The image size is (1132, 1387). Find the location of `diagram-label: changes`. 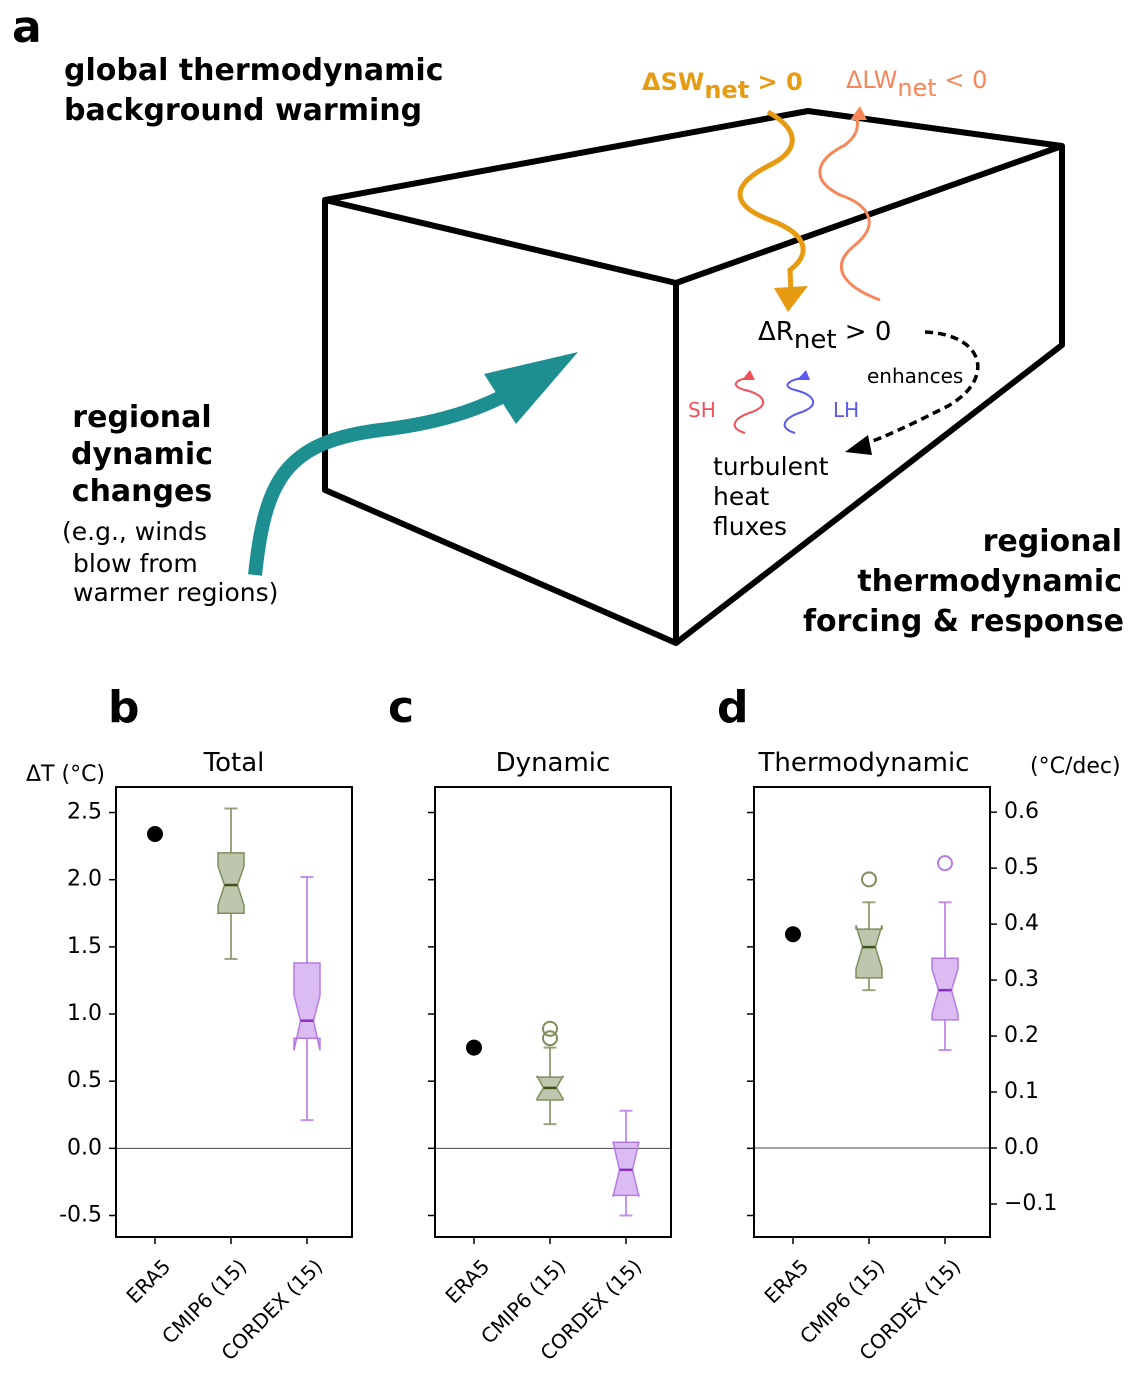

diagram-label: changes is located at coordinates (142, 491).